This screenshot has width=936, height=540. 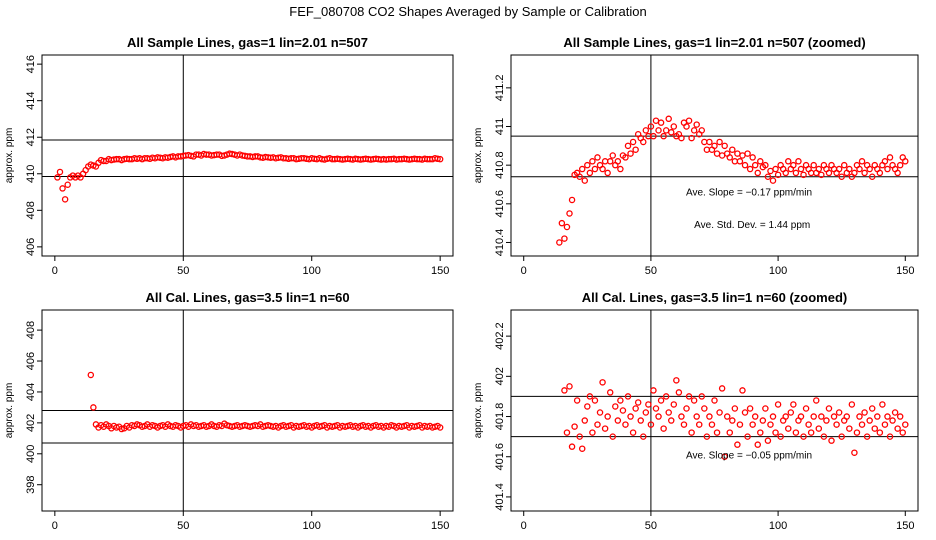 I want to click on y-tick-label: 401.8, so click(x=500, y=417).